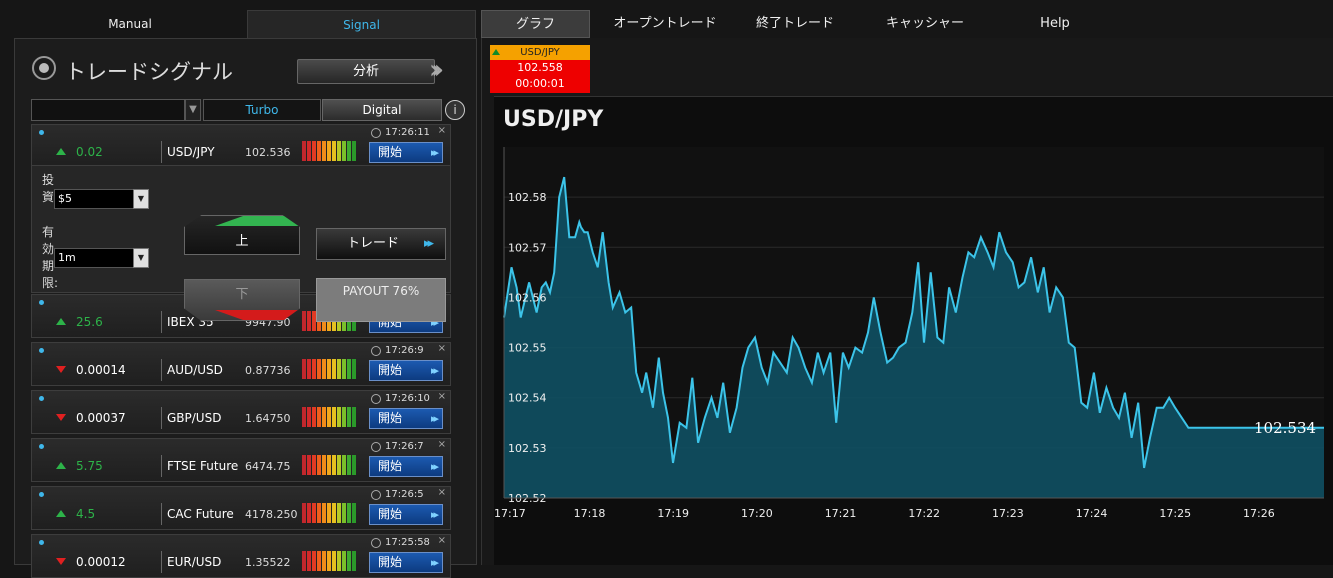 The image size is (1333, 578). What do you see at coordinates (241, 460) in the screenshot?
I see `signal-row: 17:26:7 × 5.75 FTSE Future 6474.75 開始` at bounding box center [241, 460].